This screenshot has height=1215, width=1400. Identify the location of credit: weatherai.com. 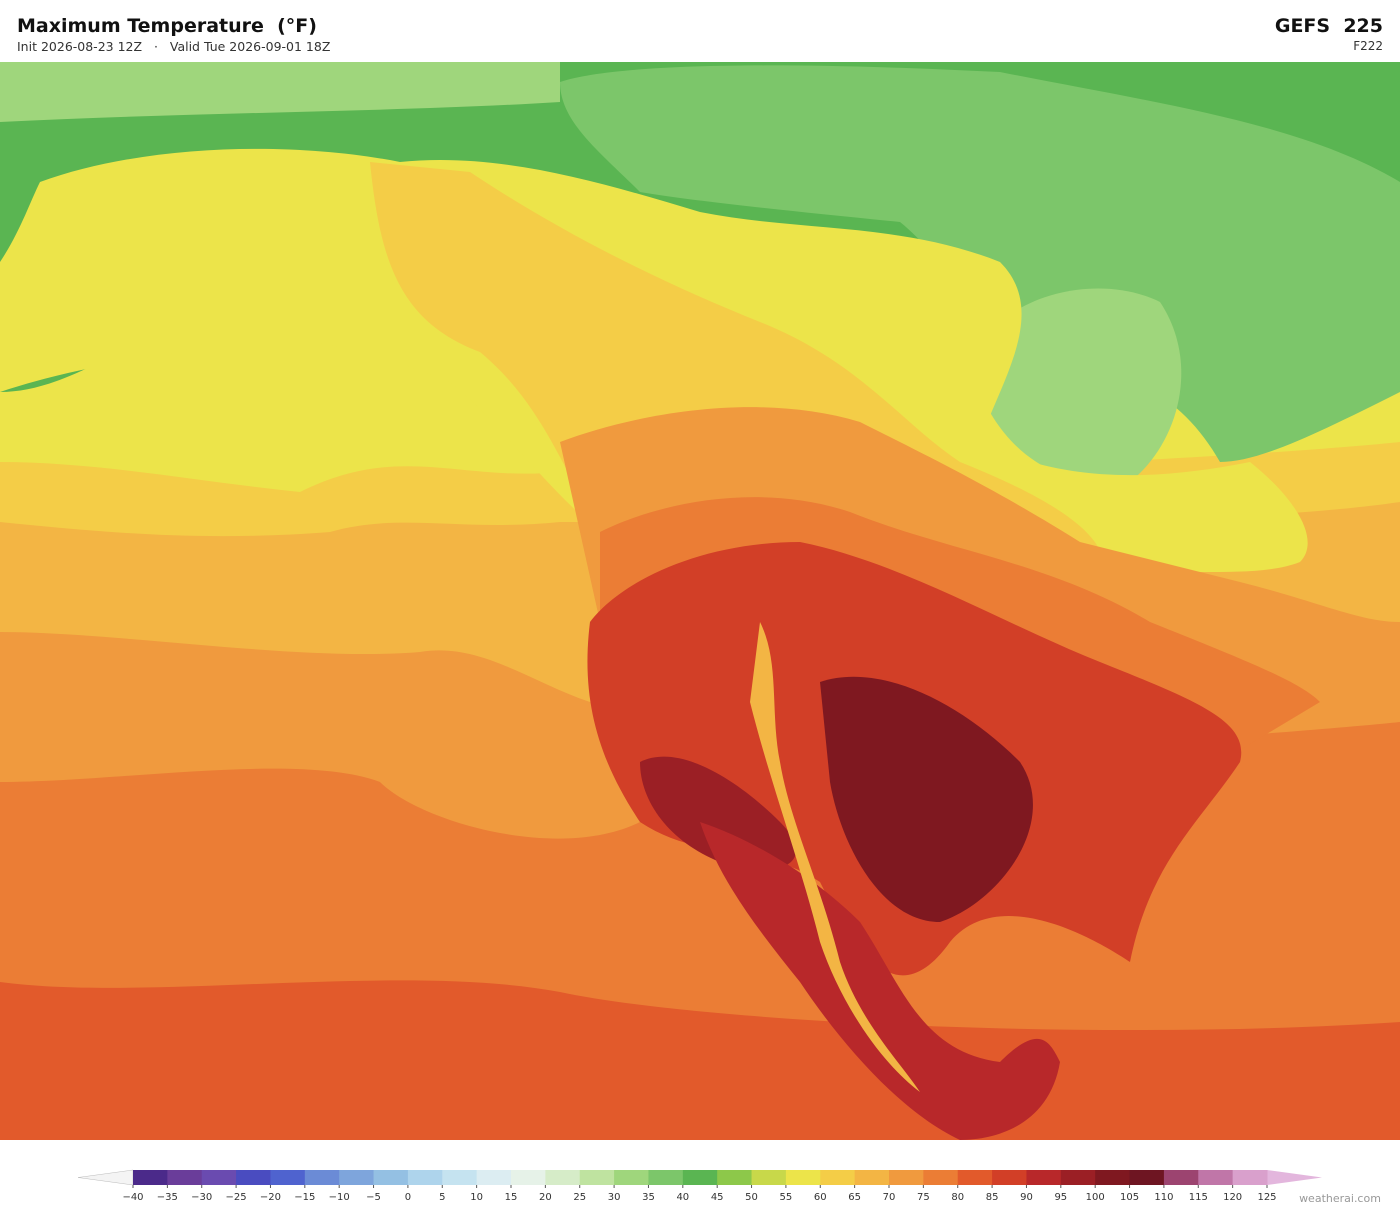
(1340, 1198).